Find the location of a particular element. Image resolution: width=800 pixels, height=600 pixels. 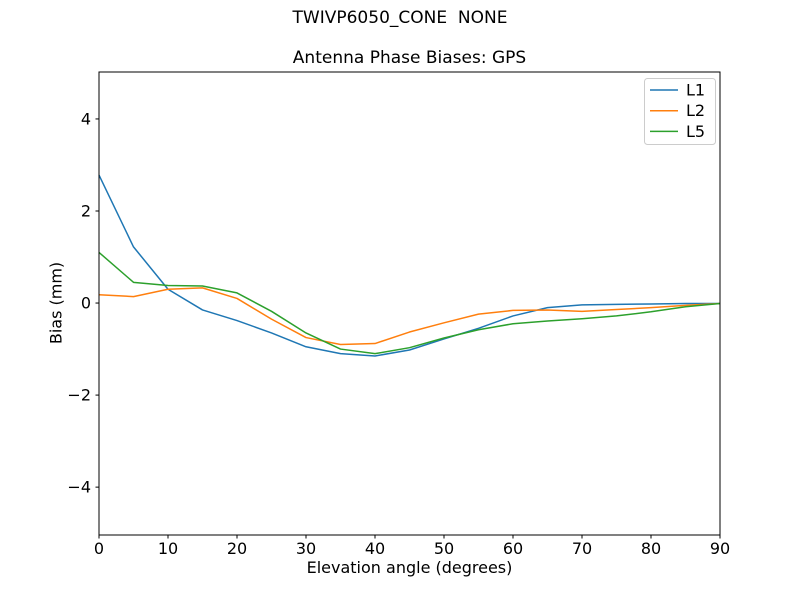

y-tick-label: 2 is located at coordinates (86, 210).